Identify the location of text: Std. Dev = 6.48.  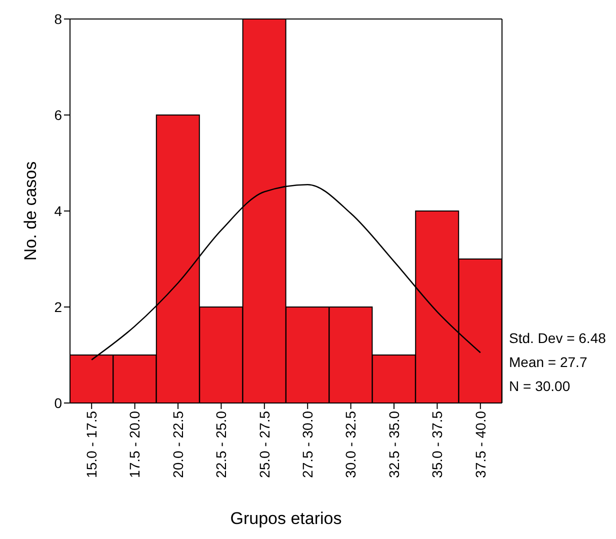
(557, 338).